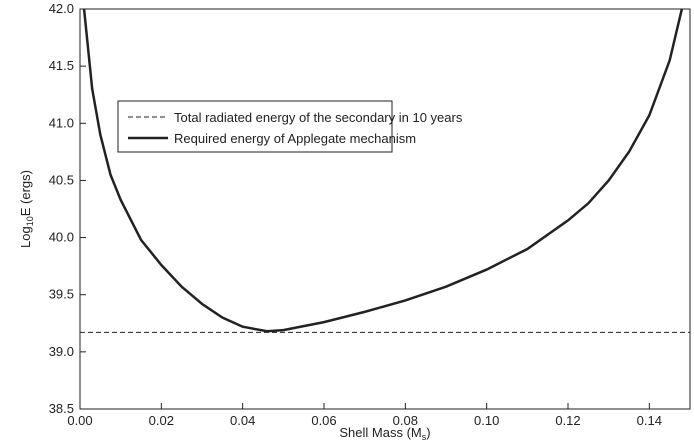  What do you see at coordinates (61, 408) in the screenshot?
I see `y-tick-label: 38.5` at bounding box center [61, 408].